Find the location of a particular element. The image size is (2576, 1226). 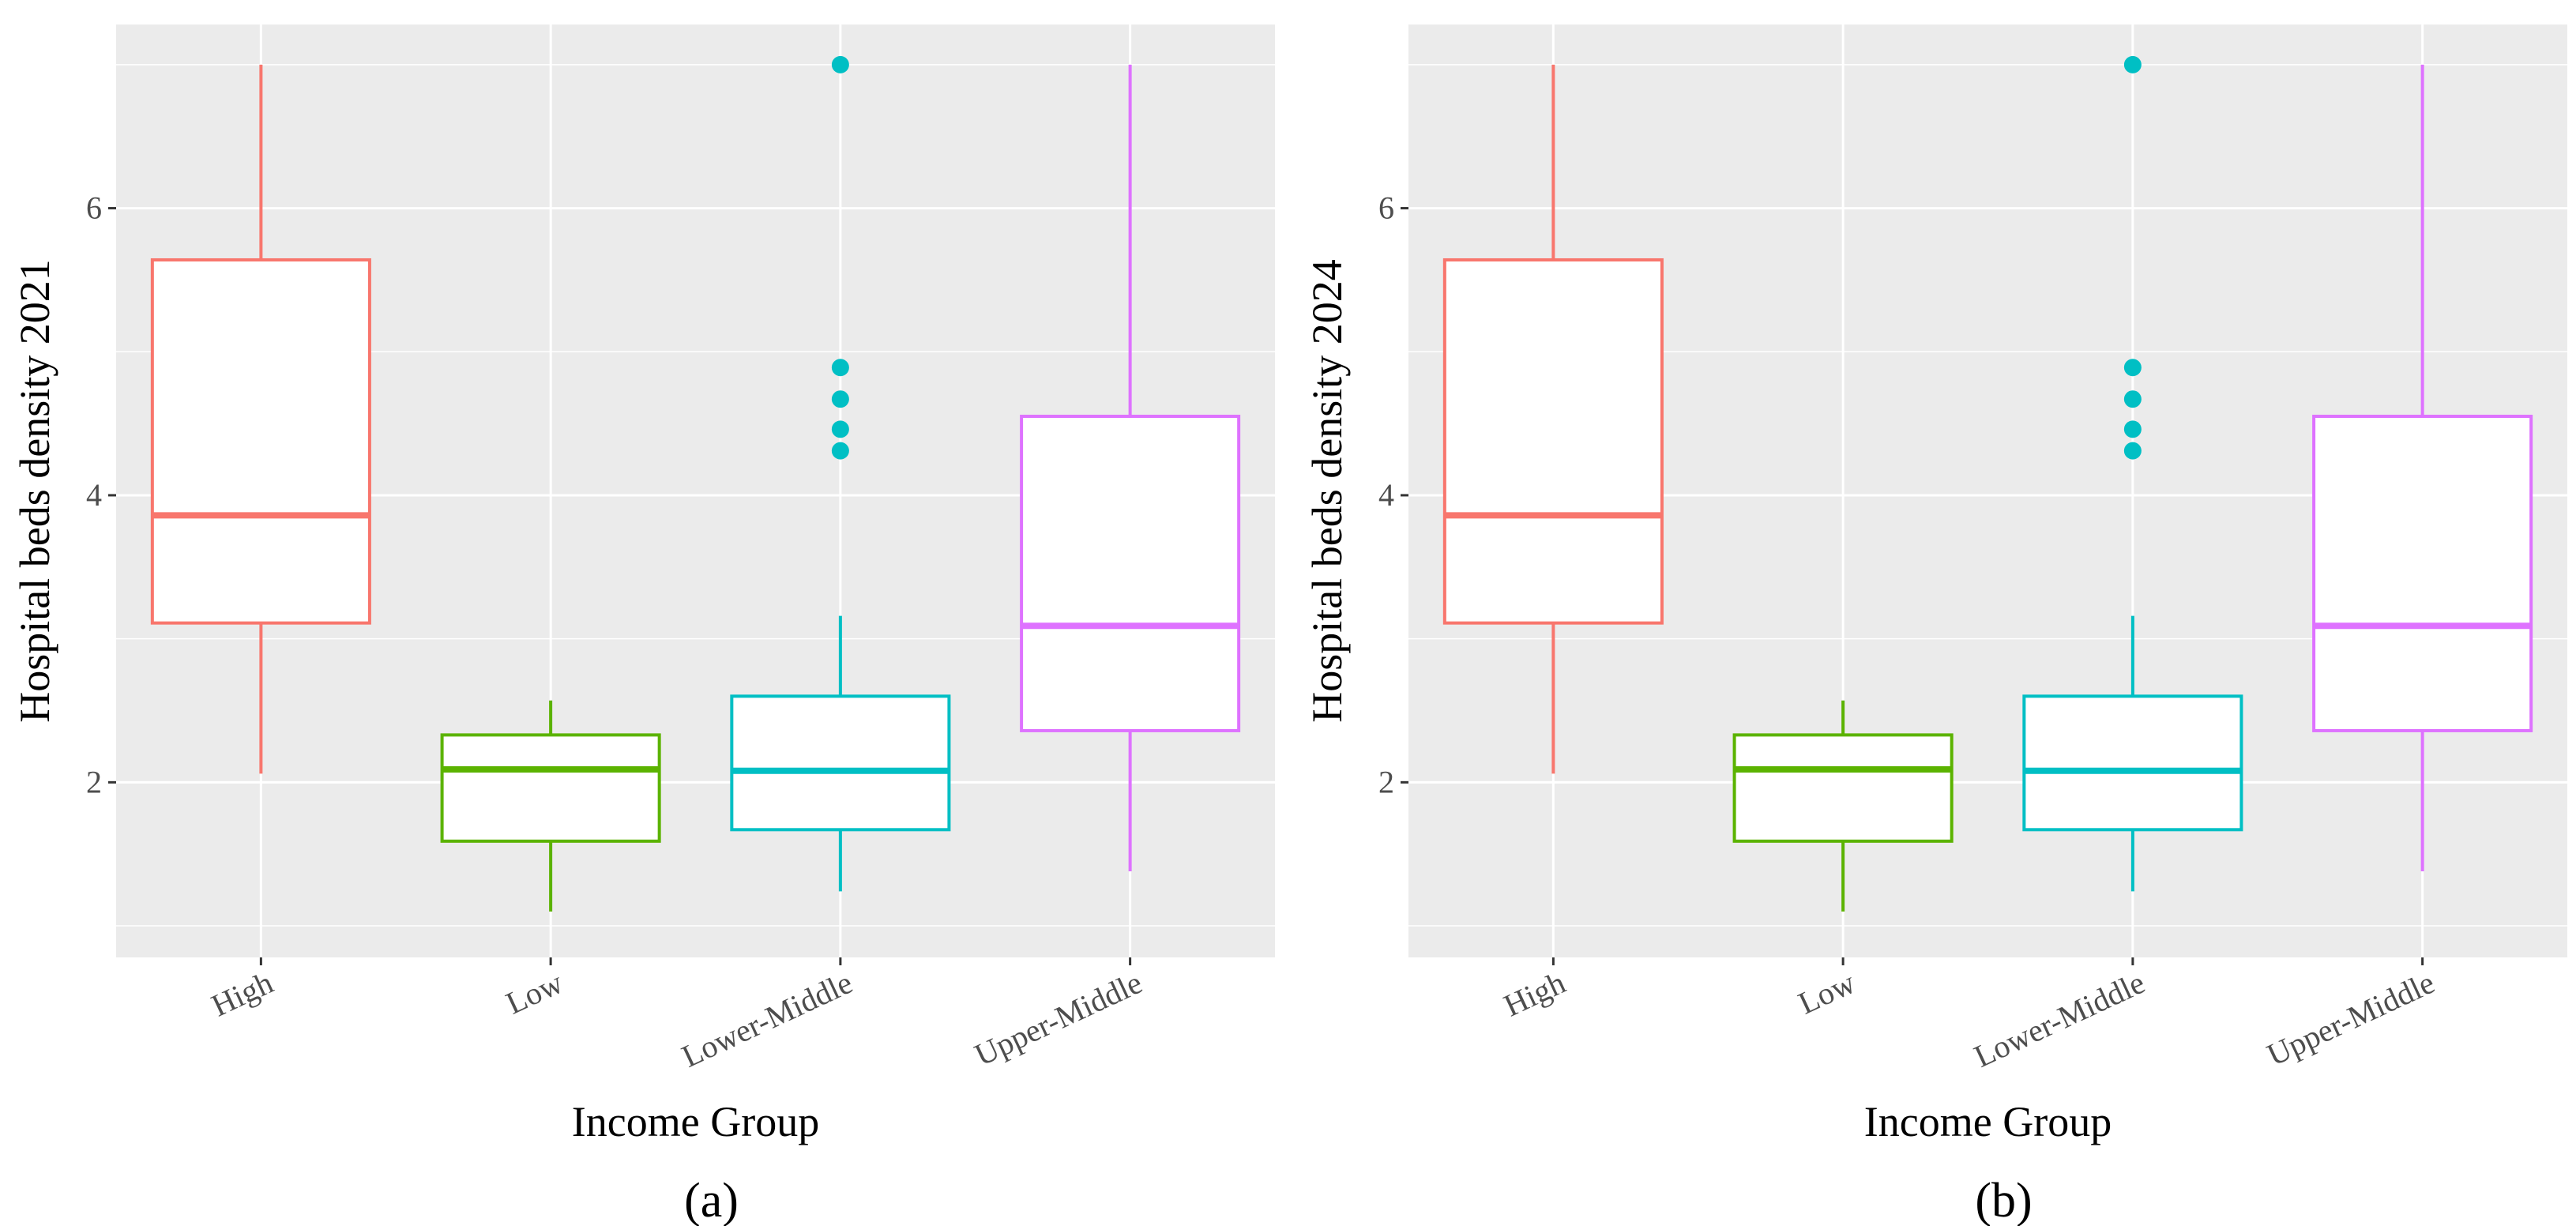

panel-label: (b) is located at coordinates (2004, 1200).